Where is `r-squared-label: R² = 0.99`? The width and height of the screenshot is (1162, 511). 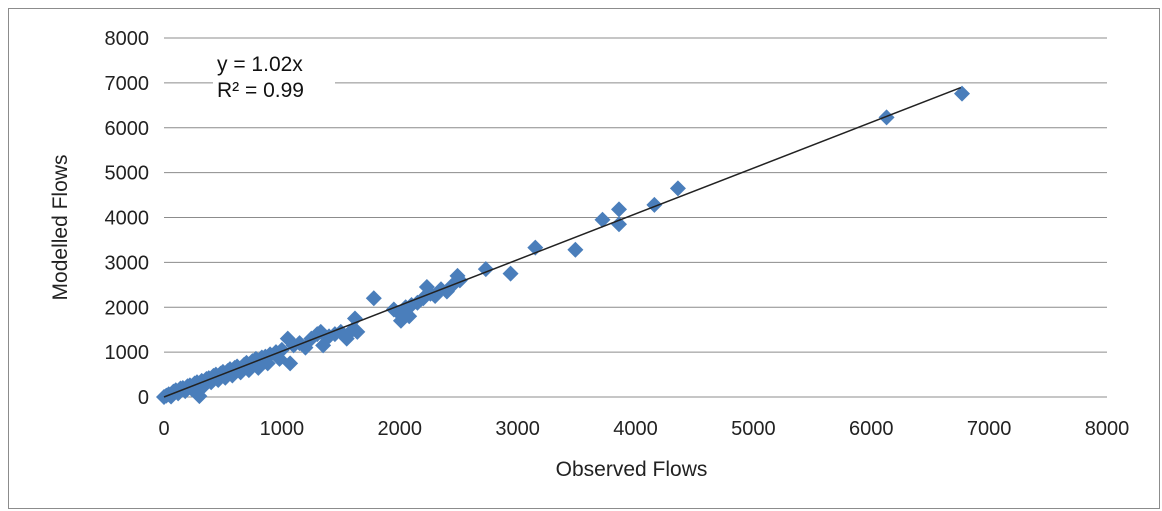 r-squared-label: R² = 0.99 is located at coordinates (260, 90).